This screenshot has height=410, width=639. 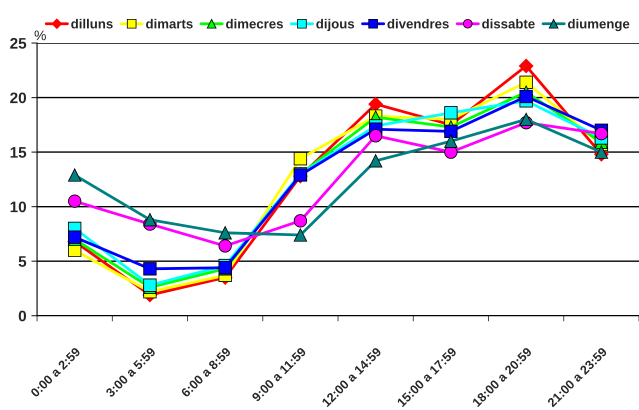 I want to click on y-tick-label: 5, so click(x=22, y=261).